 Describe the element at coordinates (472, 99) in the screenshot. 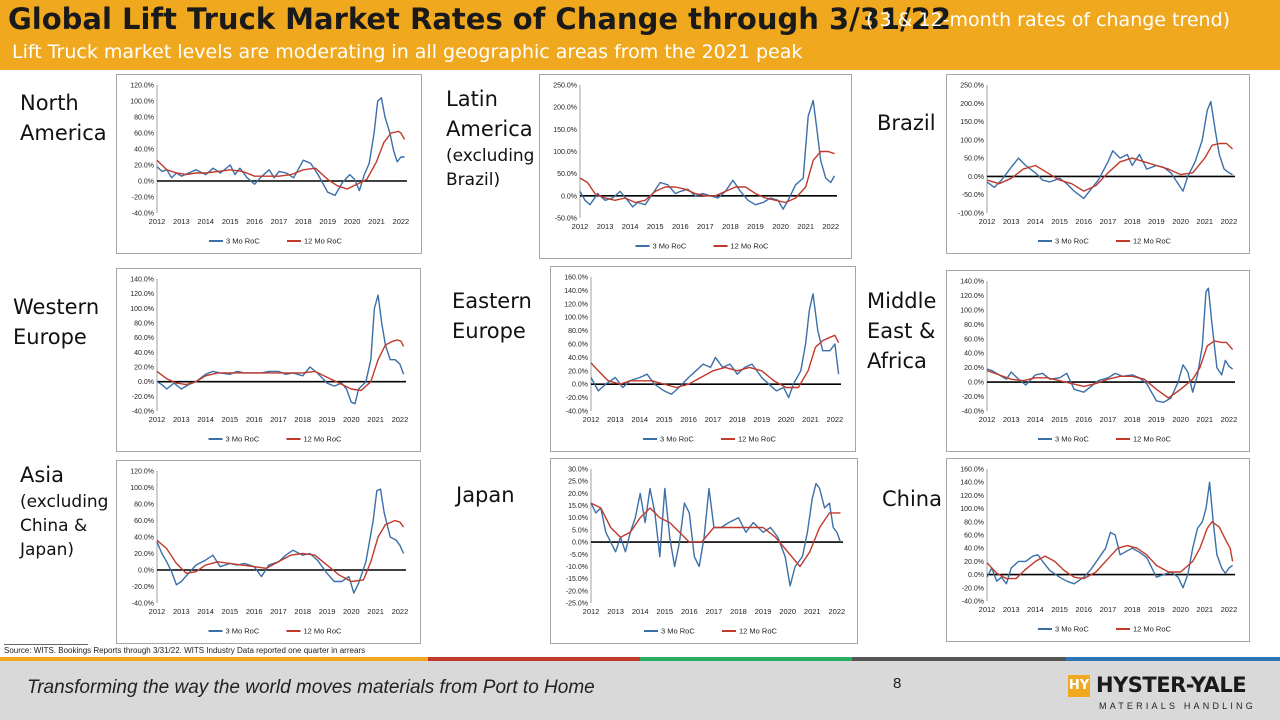

I see `region-label-line: Latin` at that location.